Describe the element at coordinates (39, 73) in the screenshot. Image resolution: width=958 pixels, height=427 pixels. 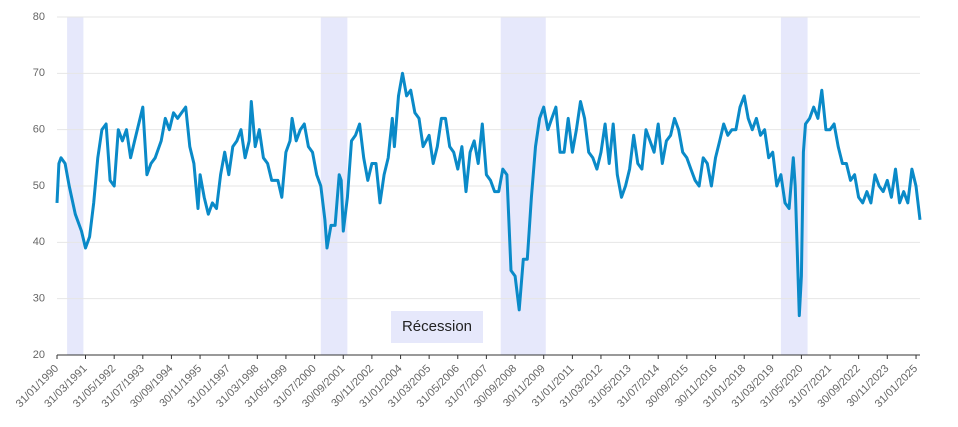
I see `y-tick-label: 70` at that location.